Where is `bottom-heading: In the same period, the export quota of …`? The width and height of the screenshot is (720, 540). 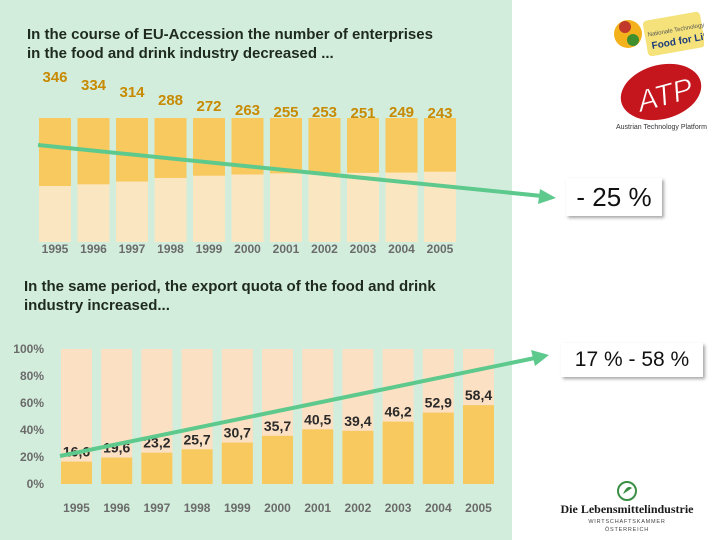
bottom-heading: In the same period, the export quota of … is located at coordinates (274, 296).